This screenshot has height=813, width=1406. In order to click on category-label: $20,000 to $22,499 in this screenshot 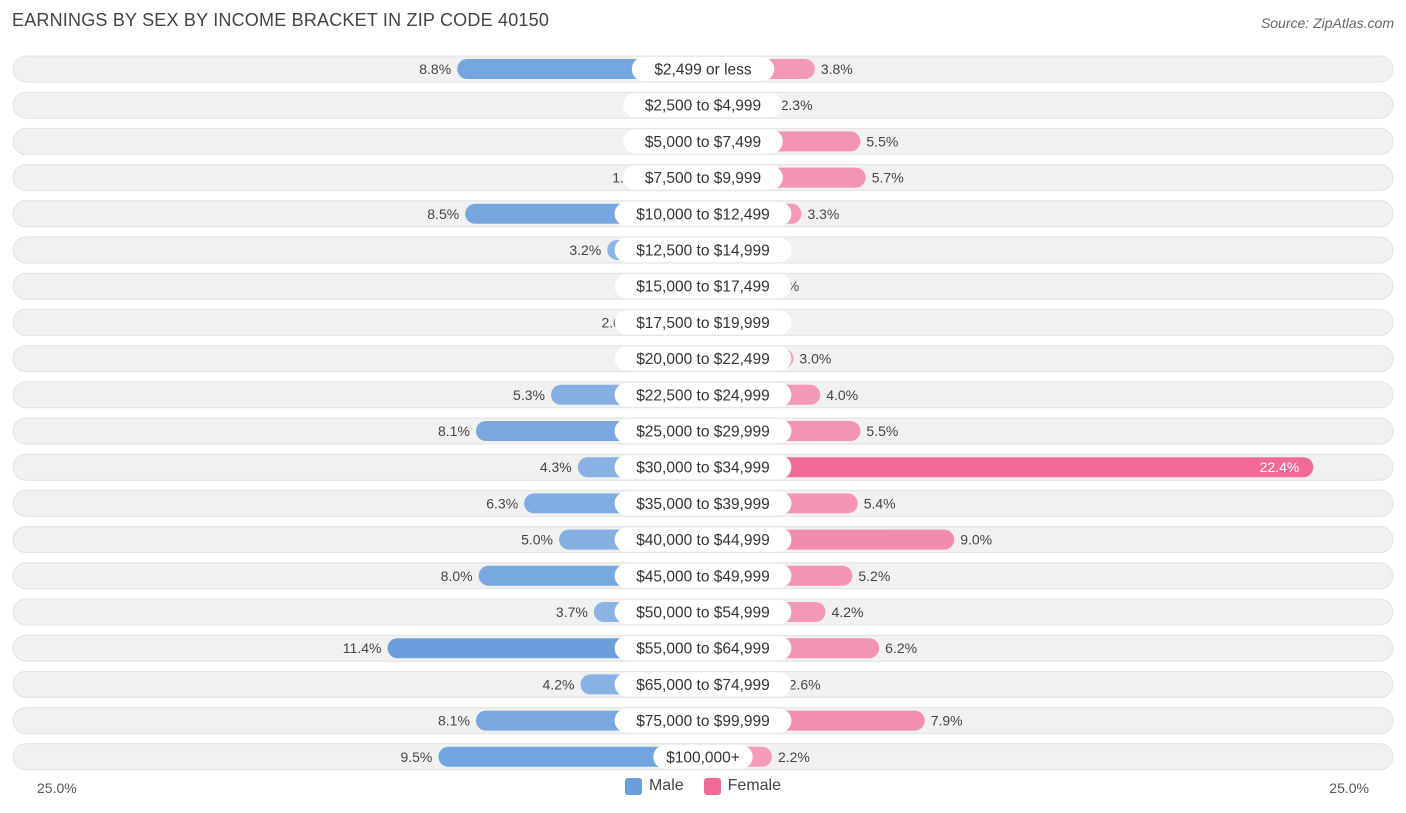, I will do `click(703, 359)`.